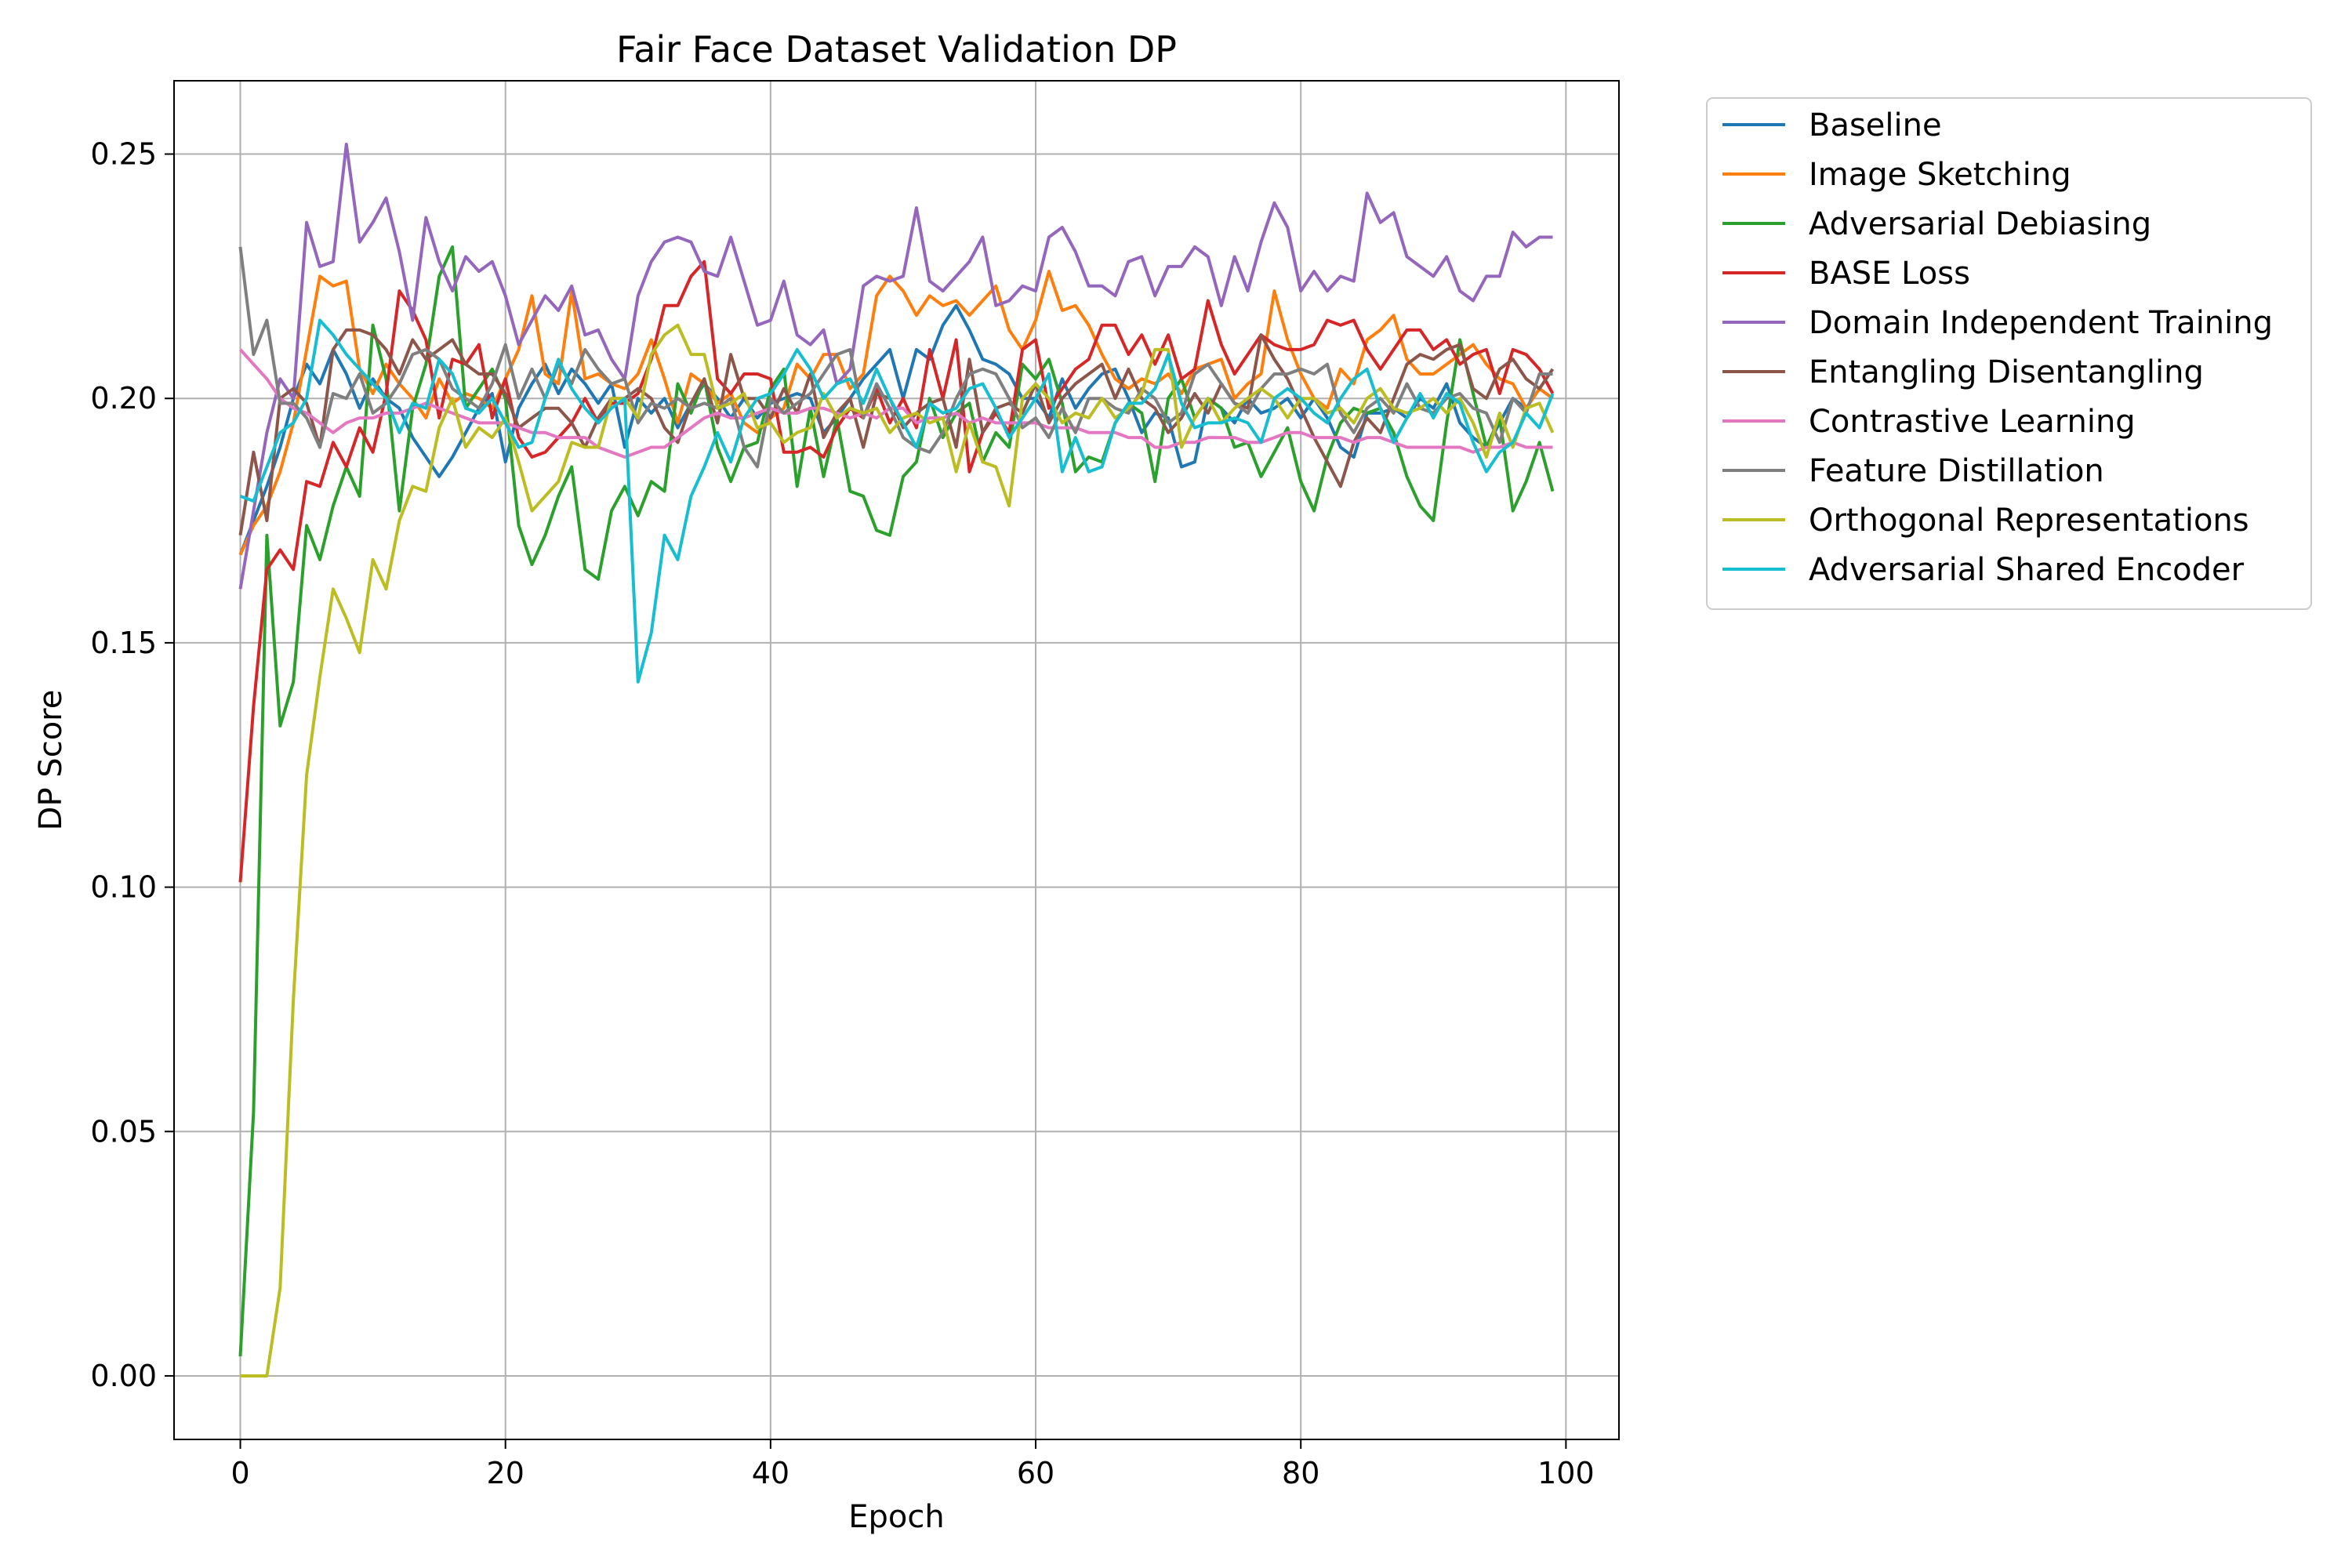  I want to click on y-tick-label: 0.15, so click(123, 643).